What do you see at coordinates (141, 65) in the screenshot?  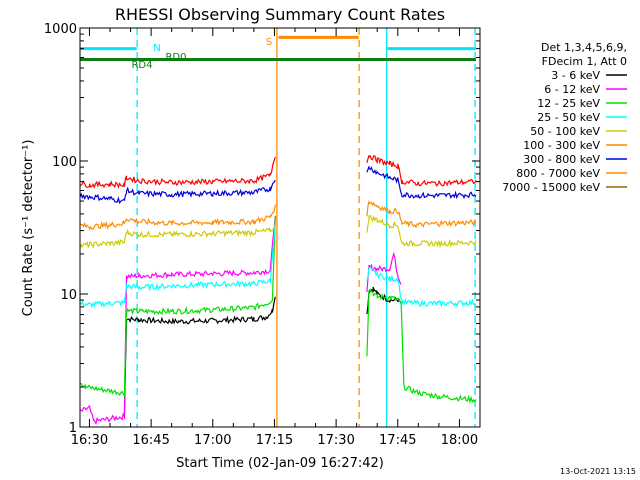 I see `flag-label-rd4: RD4` at bounding box center [141, 65].